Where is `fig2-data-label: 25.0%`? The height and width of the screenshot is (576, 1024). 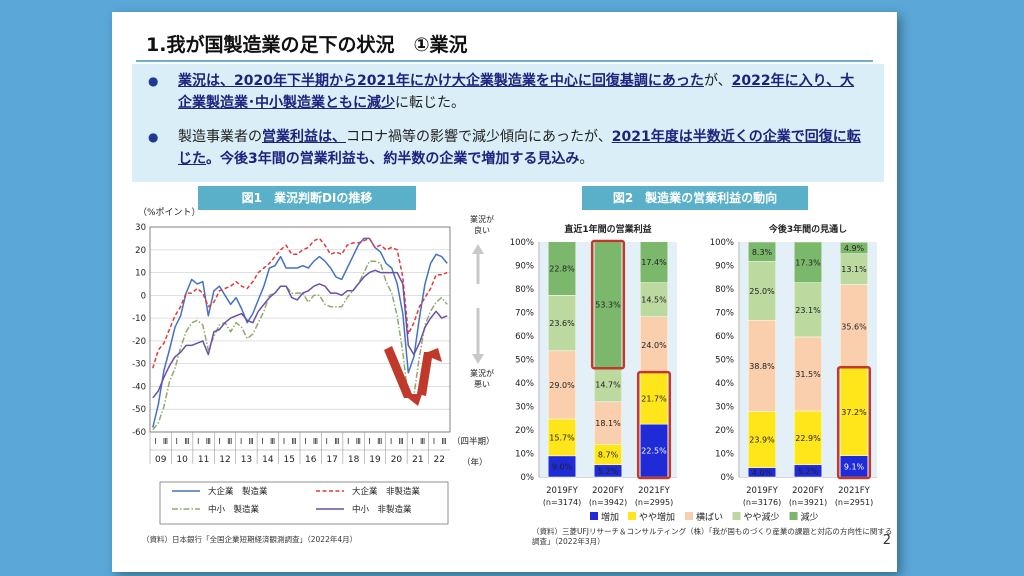
fig2-data-label: 25.0% is located at coordinates (762, 291).